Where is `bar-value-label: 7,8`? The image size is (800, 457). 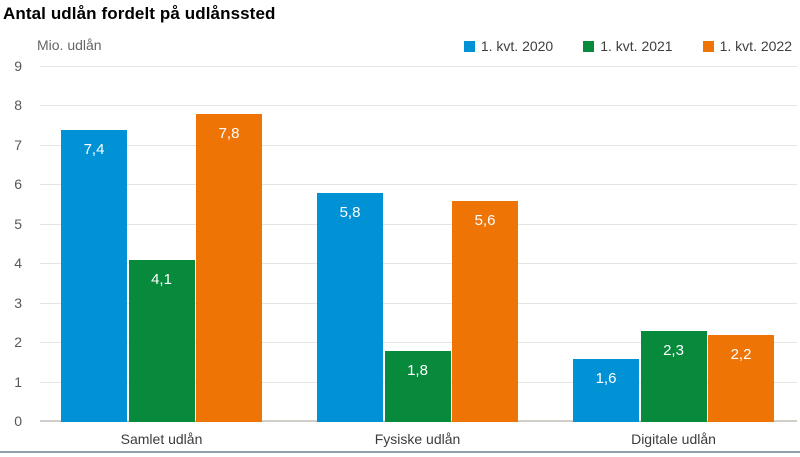 bar-value-label: 7,8 is located at coordinates (229, 134).